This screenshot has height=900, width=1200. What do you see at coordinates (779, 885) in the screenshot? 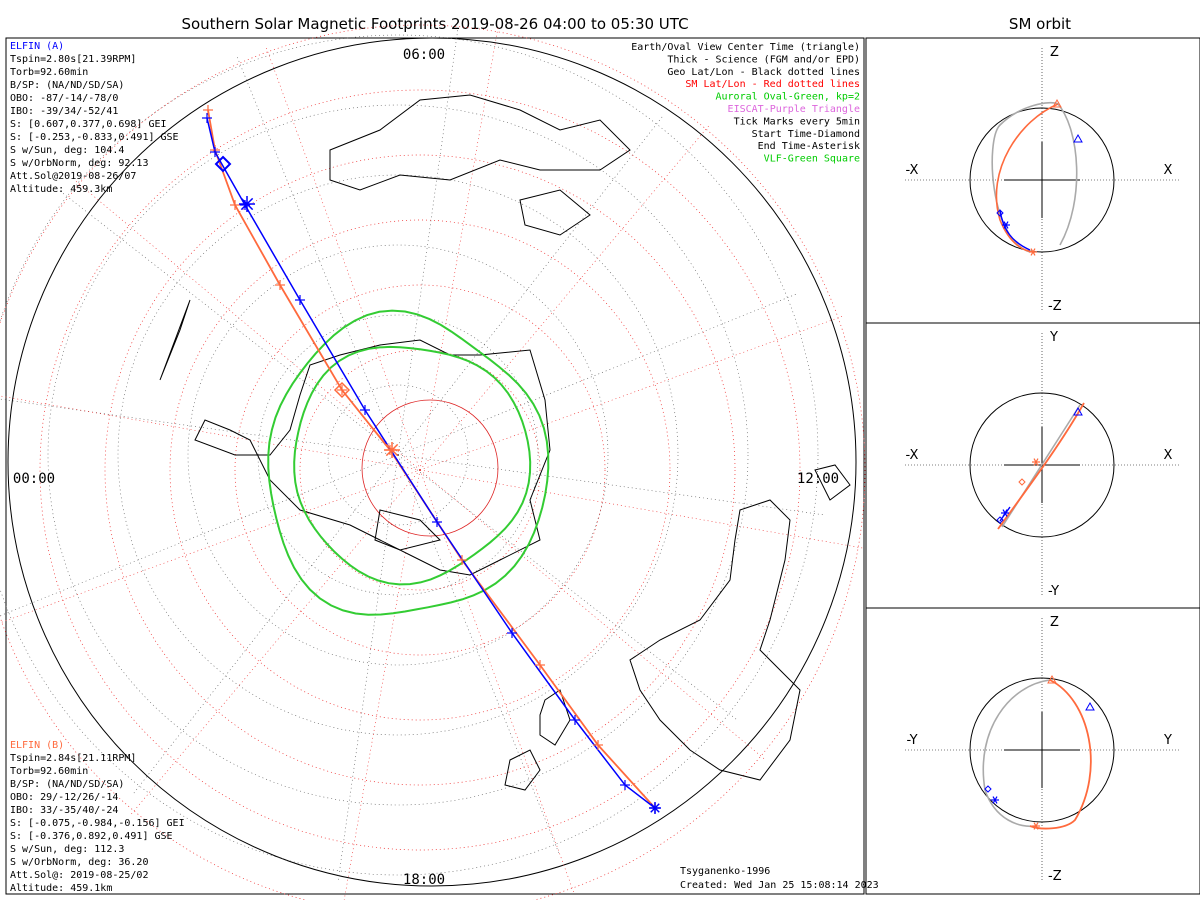
I see `created-label: Created: Wed Jan 25 15:08:14 2023` at bounding box center [779, 885].